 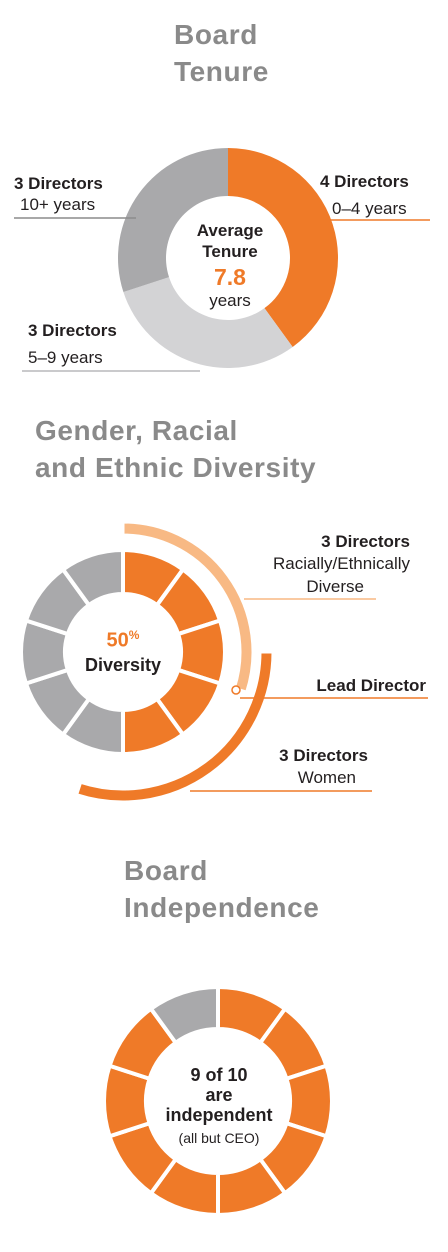 I want to click on independence-center-line-2: are, so click(x=219, y=1095).